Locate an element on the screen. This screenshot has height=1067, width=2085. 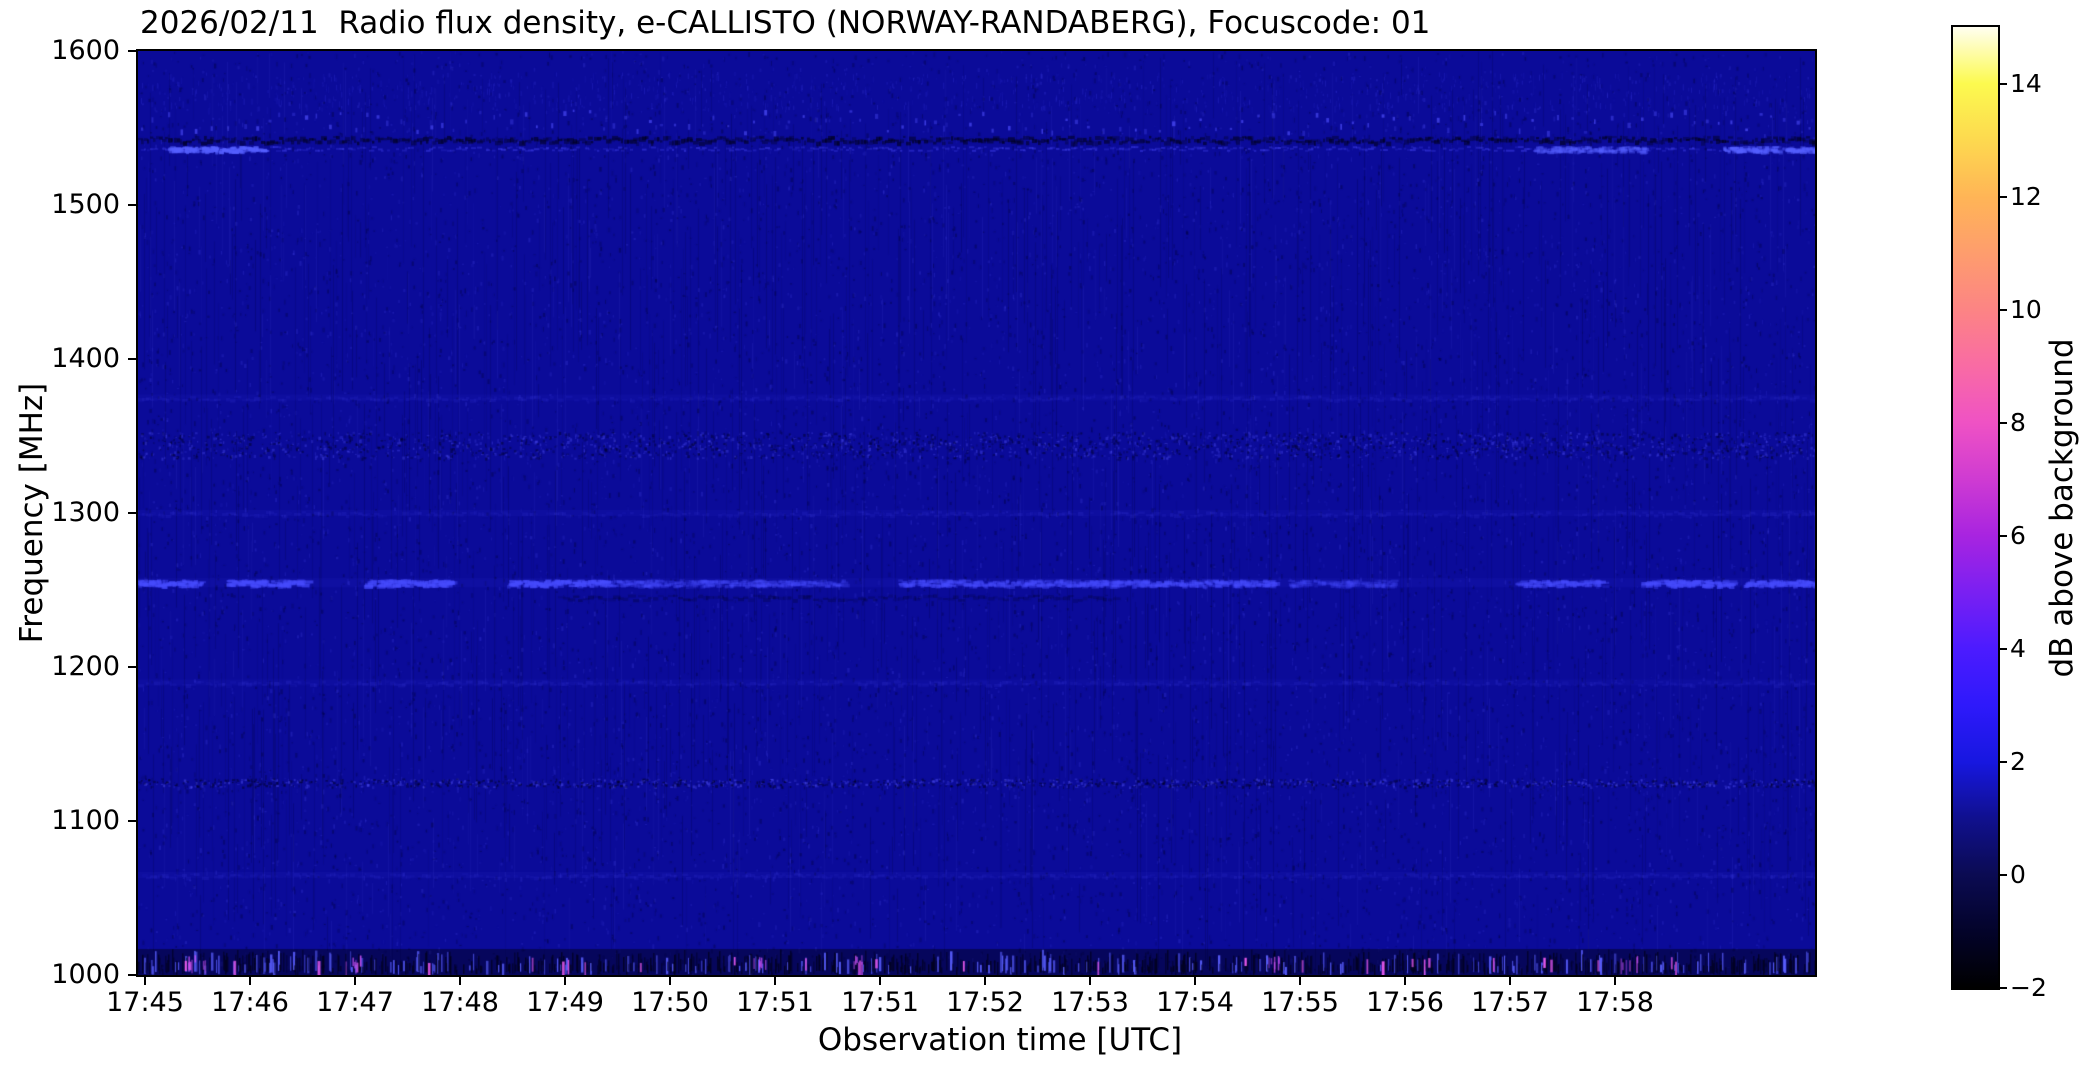
x-tick-label: 17:55 is located at coordinates (1300, 1002).